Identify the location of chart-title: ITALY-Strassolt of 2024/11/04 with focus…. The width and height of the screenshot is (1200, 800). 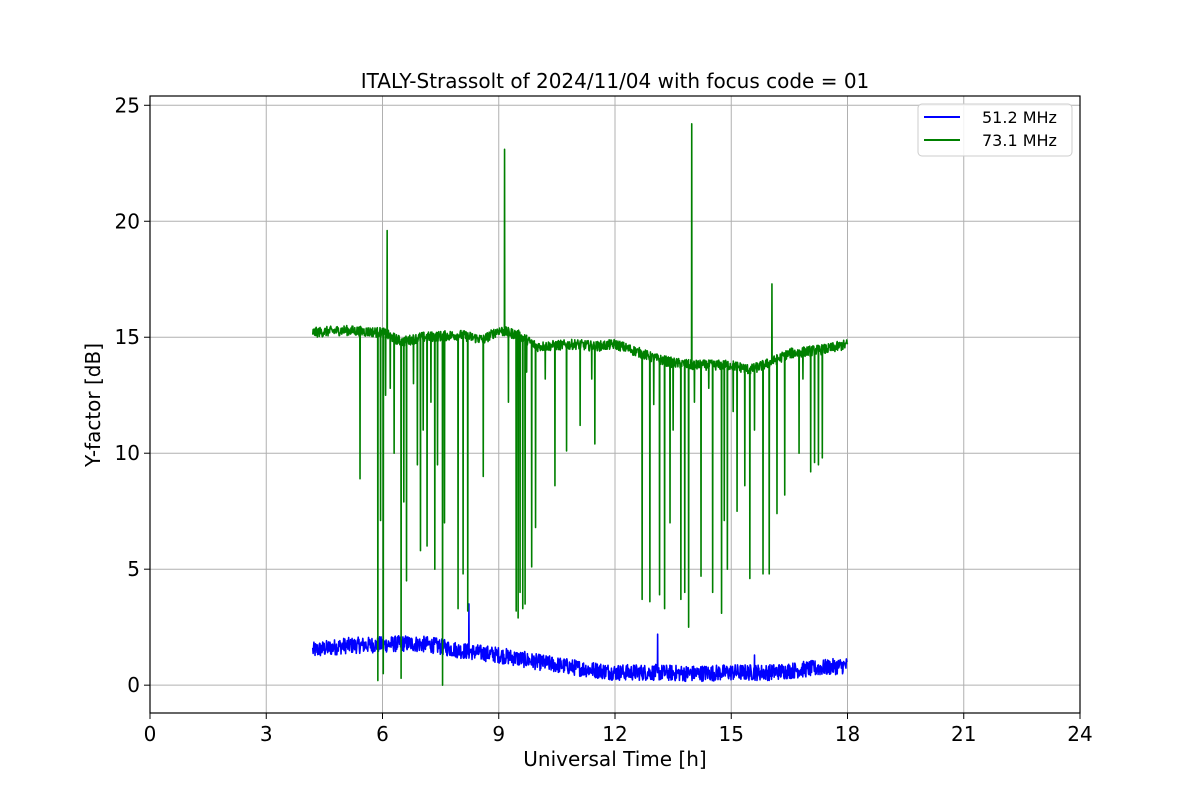
(615, 81).